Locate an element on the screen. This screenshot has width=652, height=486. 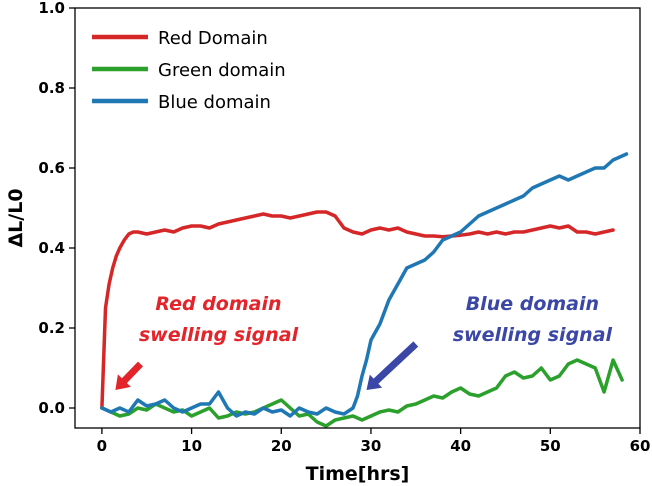
y-tick-label: 0.4 is located at coordinates (51, 248).